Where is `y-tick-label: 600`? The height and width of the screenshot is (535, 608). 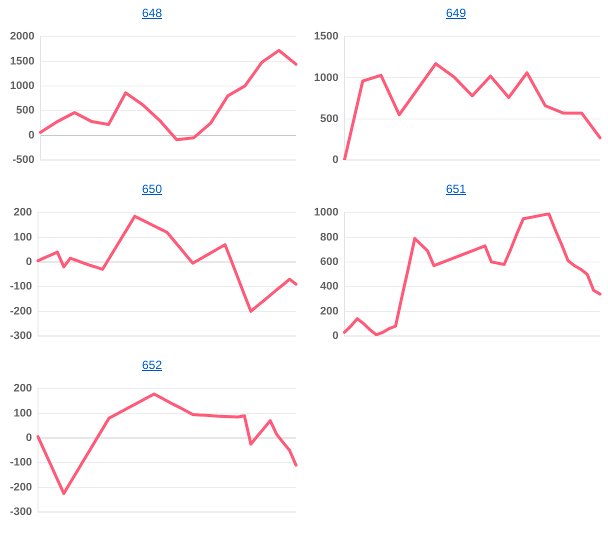 y-tick-label: 600 is located at coordinates (329, 262).